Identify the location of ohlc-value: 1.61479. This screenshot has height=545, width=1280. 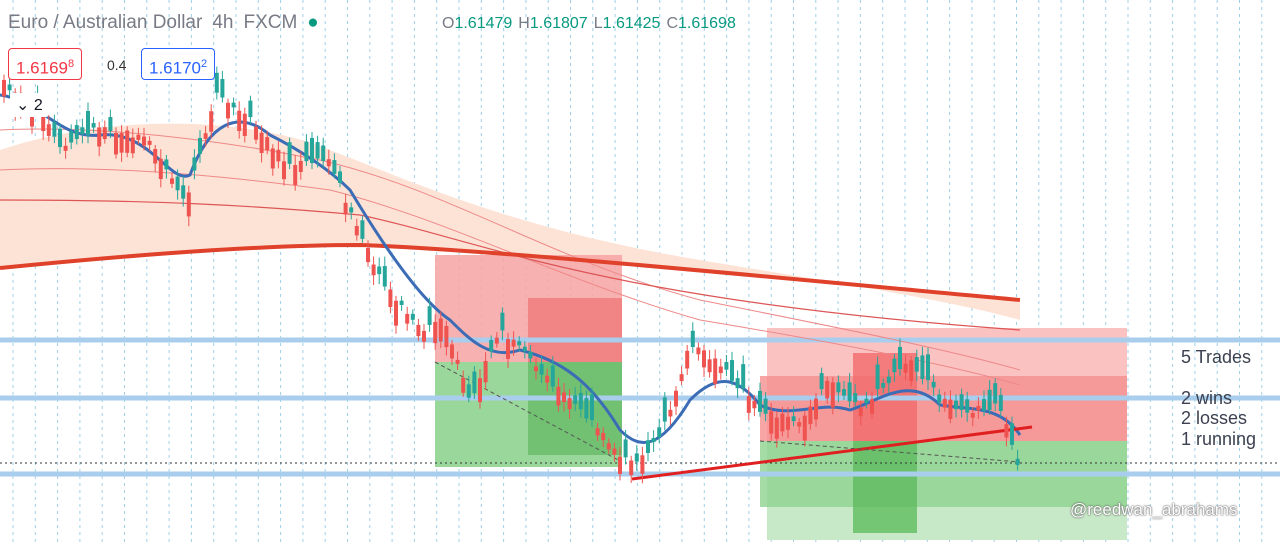
(483, 23).